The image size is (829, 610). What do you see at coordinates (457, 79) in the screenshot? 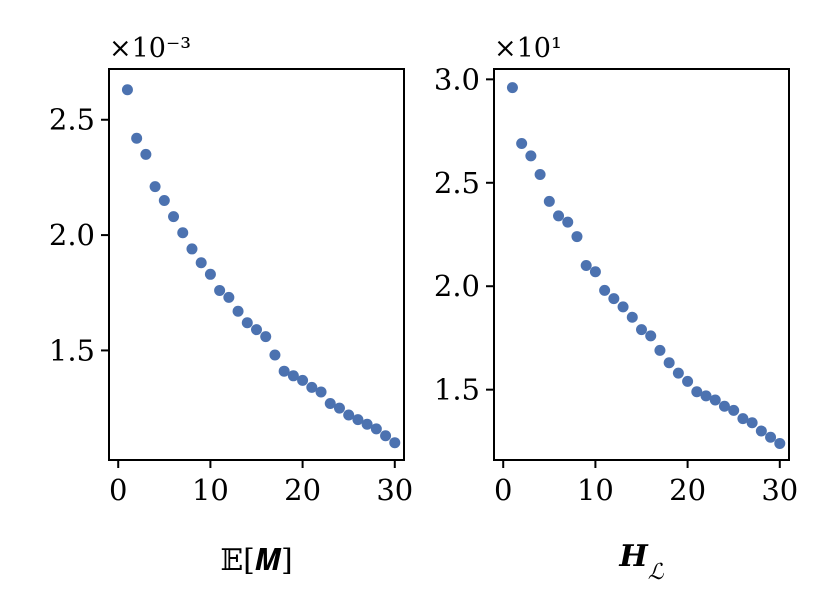
I see `y-tick-label: 3.0` at bounding box center [457, 79].